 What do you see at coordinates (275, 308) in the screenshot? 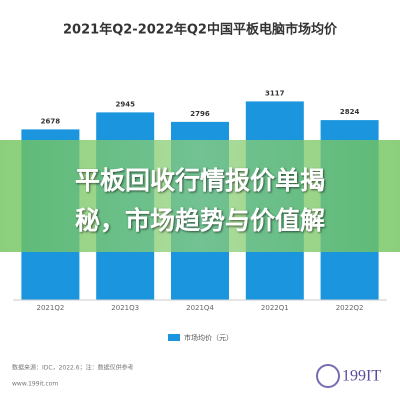
I see `x-tick-label: 2022Q1` at bounding box center [275, 308].